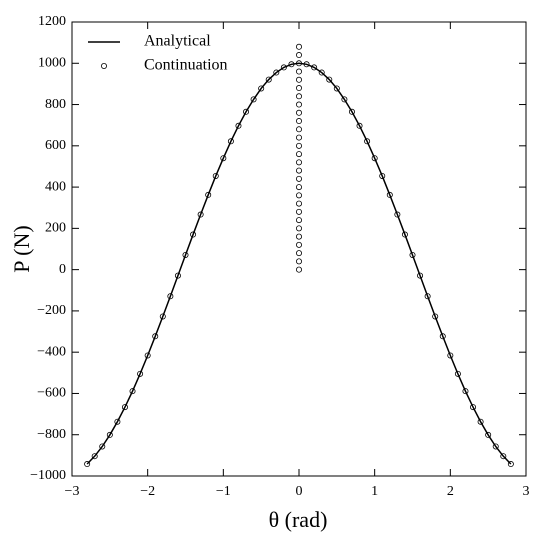 The width and height of the screenshot is (546, 550). What do you see at coordinates (52, 62) in the screenshot?
I see `y-tick-label: 1000` at bounding box center [52, 62].